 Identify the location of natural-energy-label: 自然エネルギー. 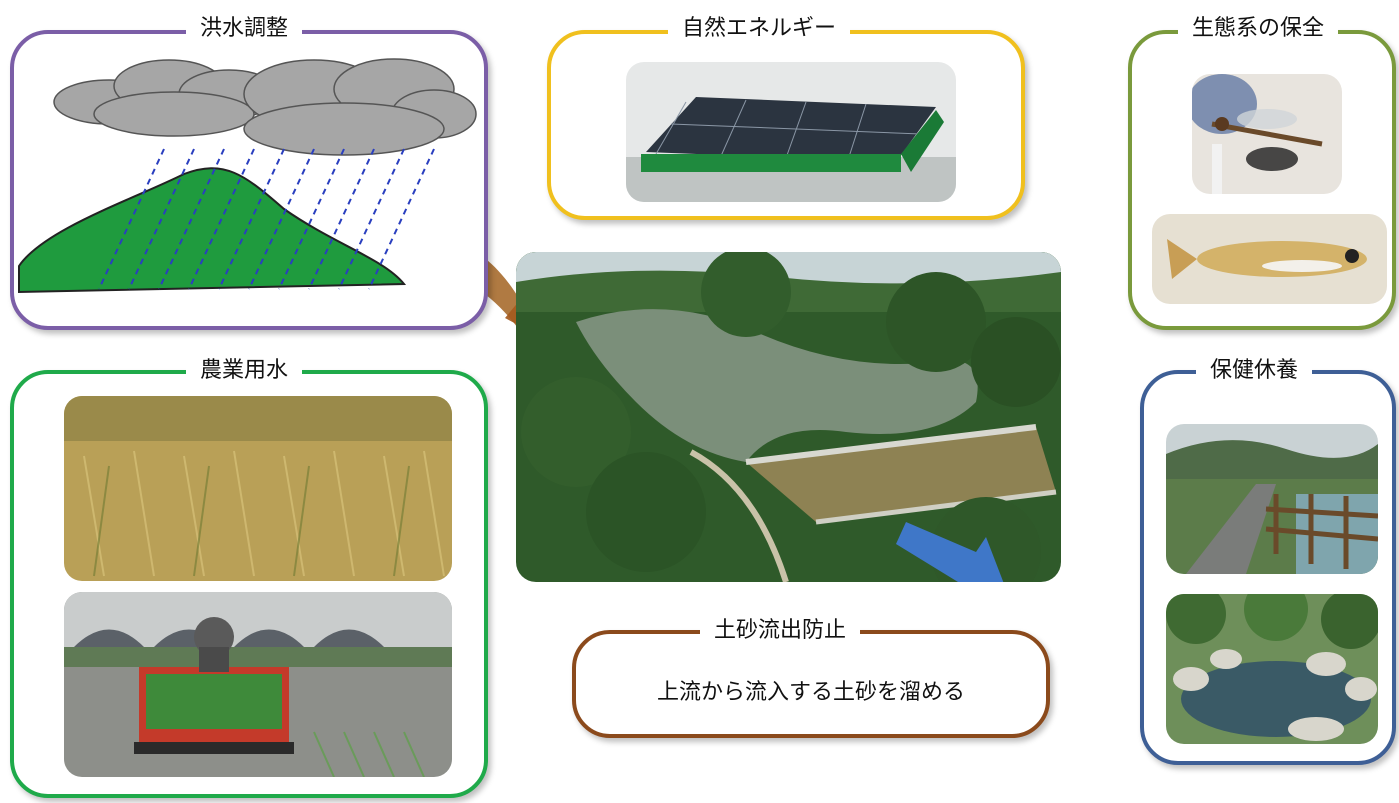
(759, 29).